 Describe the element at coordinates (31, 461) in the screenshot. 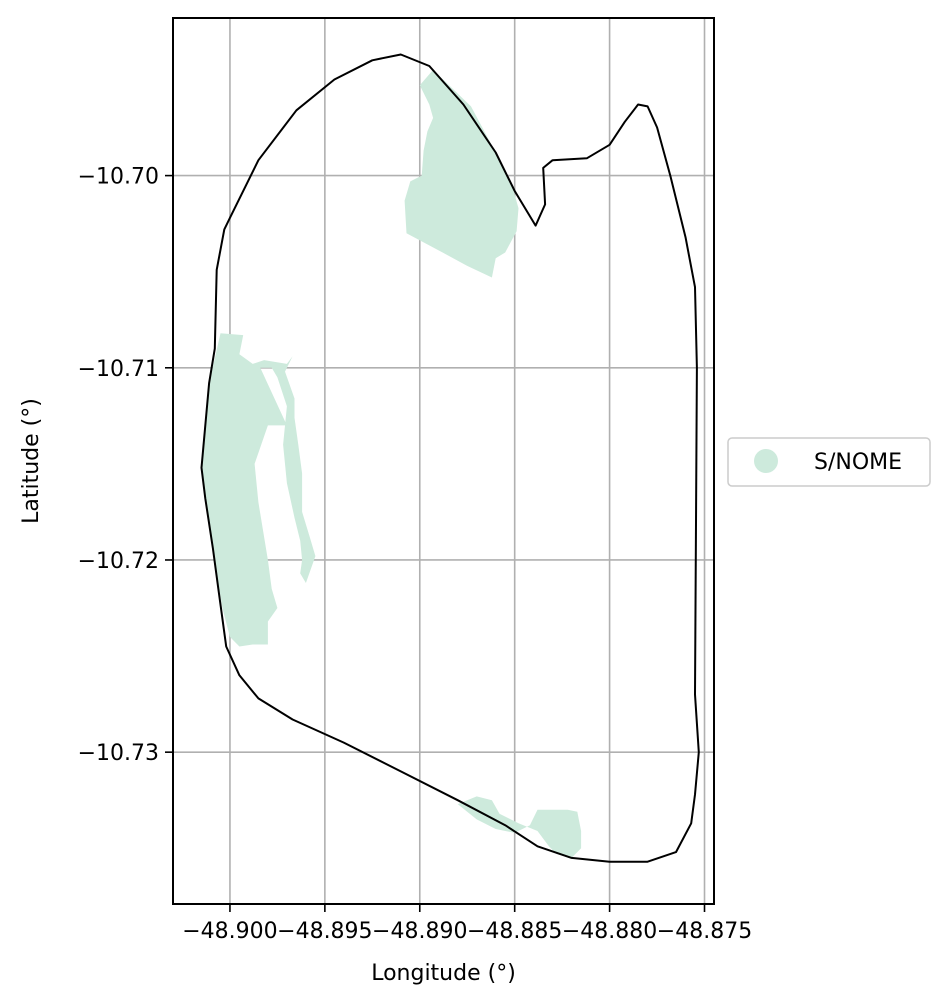

I see `y-axis-label: Latitude (°)` at that location.